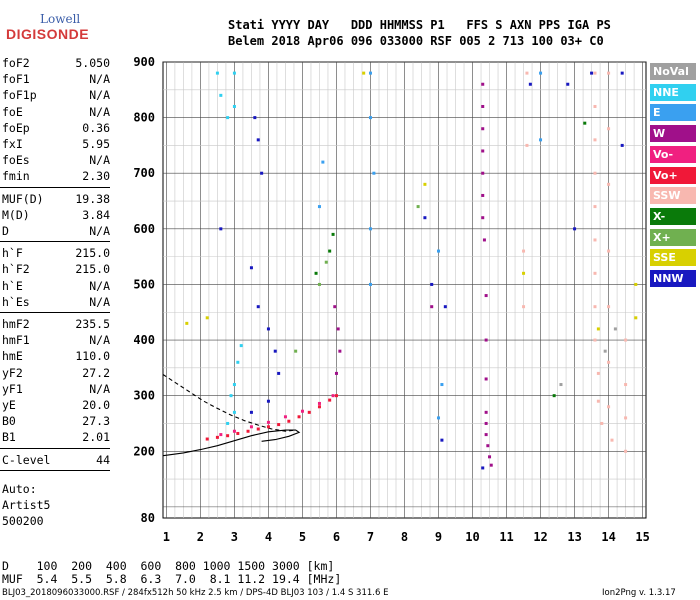 The image size is (700, 600). What do you see at coordinates (56, 302) in the screenshot?
I see `param-hes: h`Es N/A` at bounding box center [56, 302].